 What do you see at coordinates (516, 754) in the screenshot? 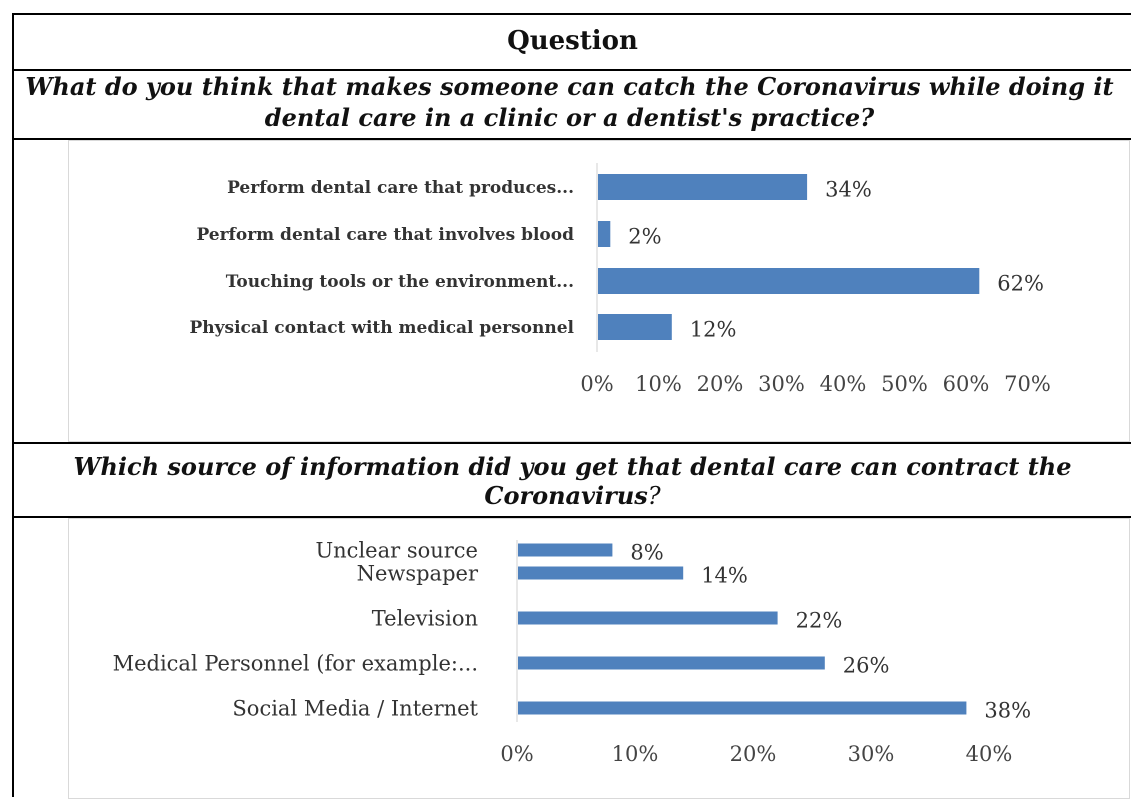
I see `chart-2-x-tick-label: 0%` at bounding box center [516, 754].